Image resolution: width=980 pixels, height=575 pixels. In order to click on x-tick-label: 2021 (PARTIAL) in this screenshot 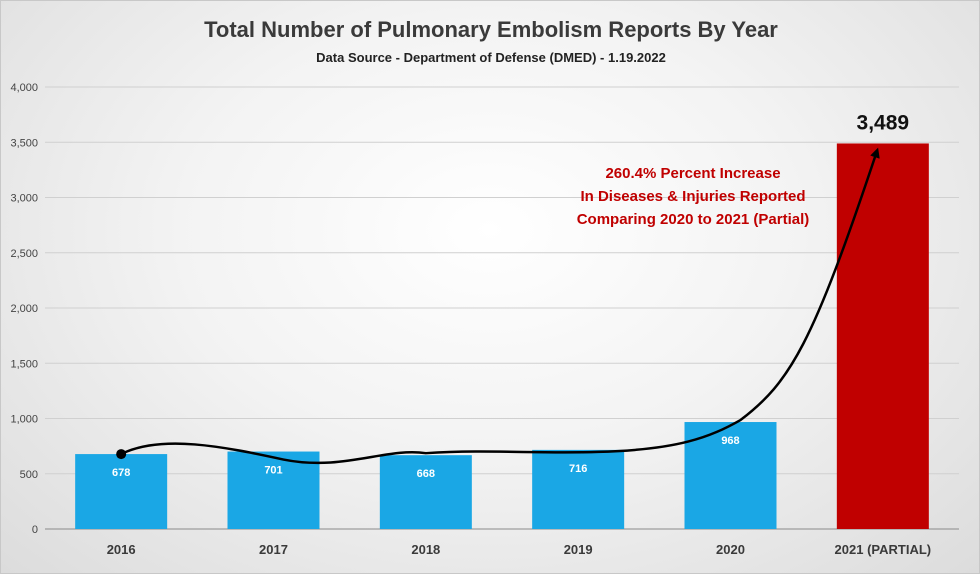, I will do `click(883, 549)`.